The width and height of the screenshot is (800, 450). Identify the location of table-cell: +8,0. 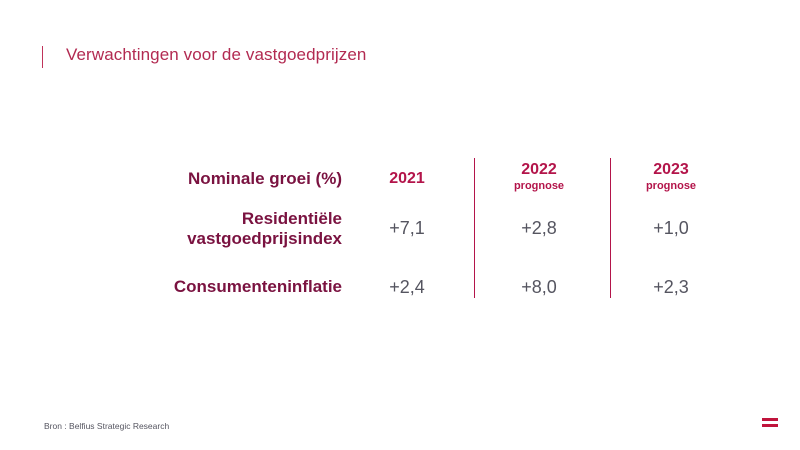
(539, 287).